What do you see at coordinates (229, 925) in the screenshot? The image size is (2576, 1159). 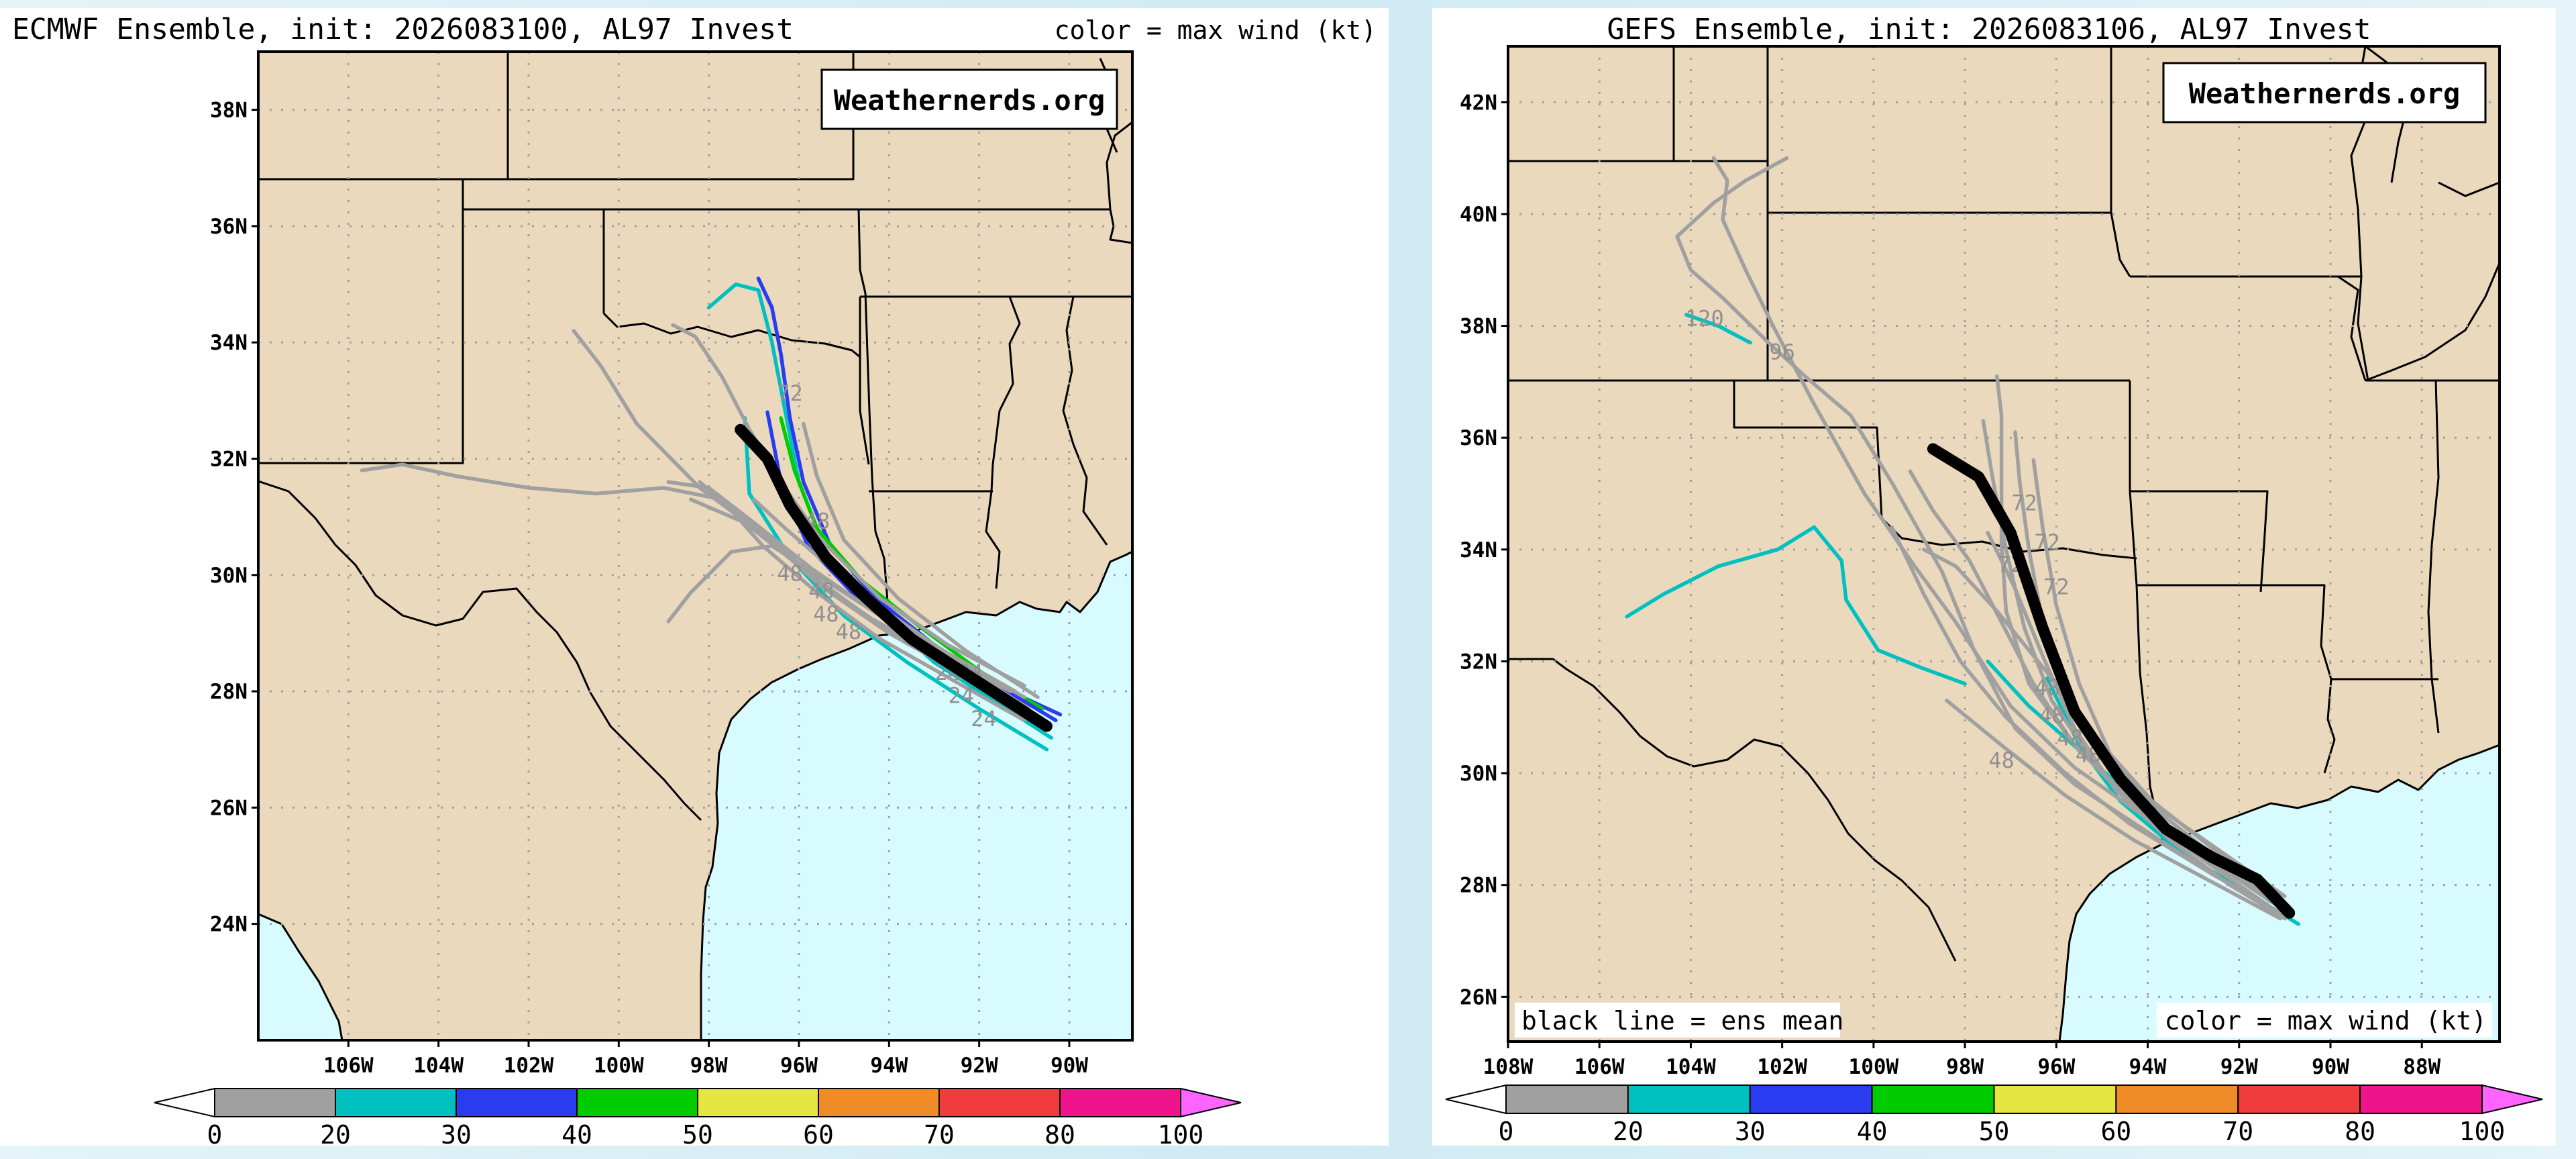 I see `lat-tick-label: 24N` at bounding box center [229, 925].